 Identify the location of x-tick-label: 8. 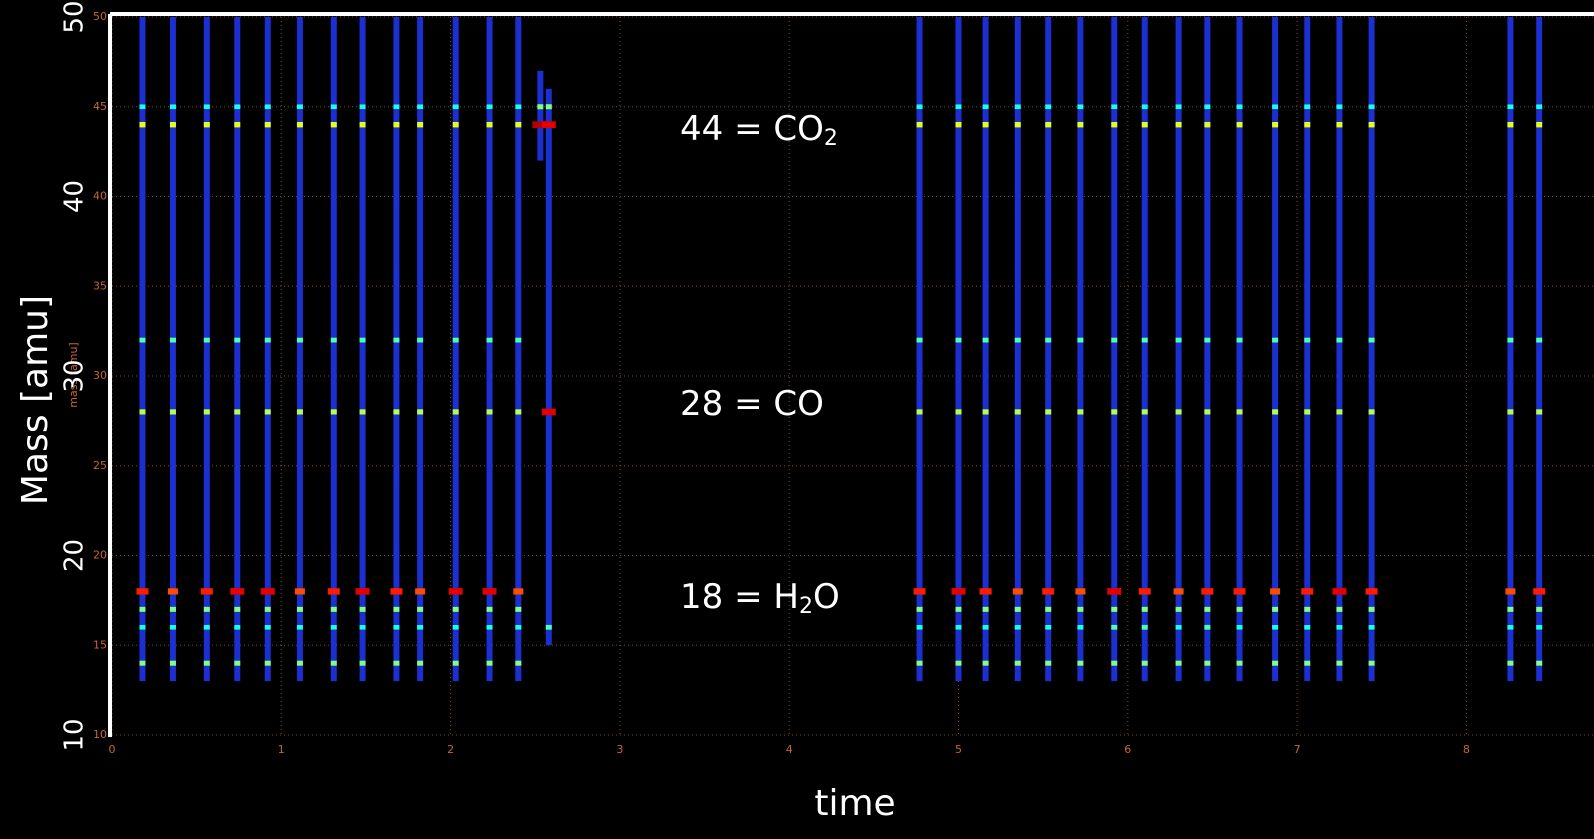
(1466, 749).